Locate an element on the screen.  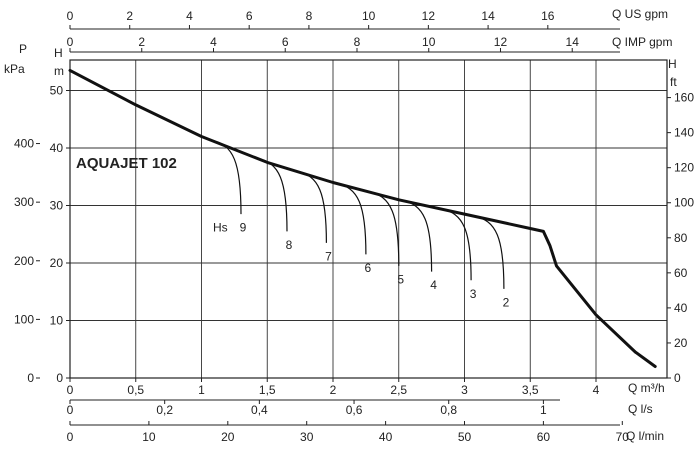
pressure-unit-top: P is located at coordinates (23, 49).